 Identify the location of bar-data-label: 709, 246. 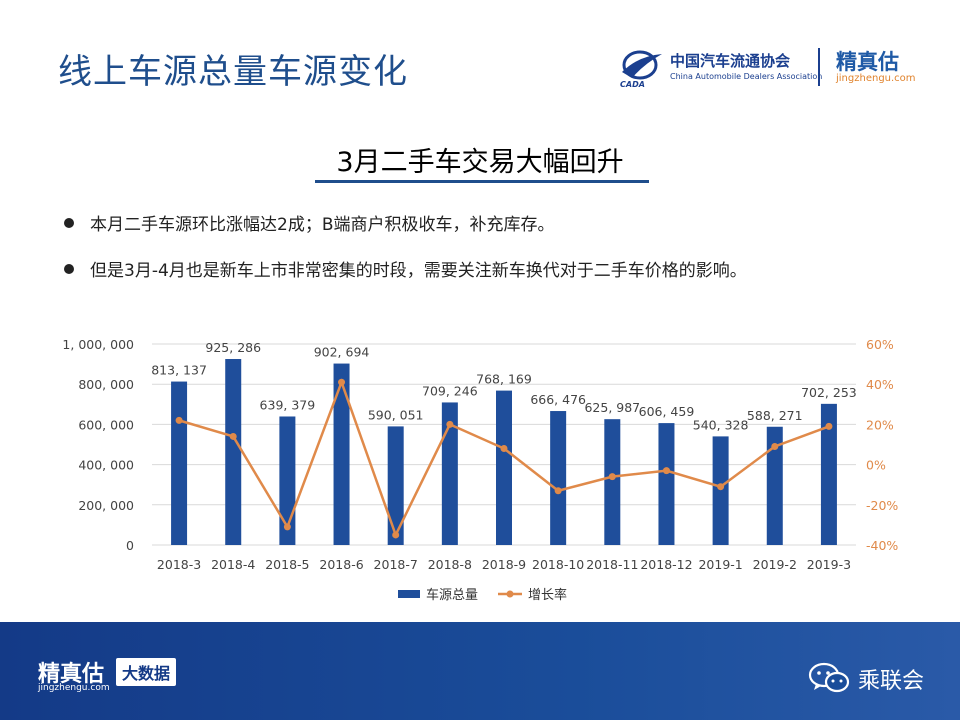
(450, 390).